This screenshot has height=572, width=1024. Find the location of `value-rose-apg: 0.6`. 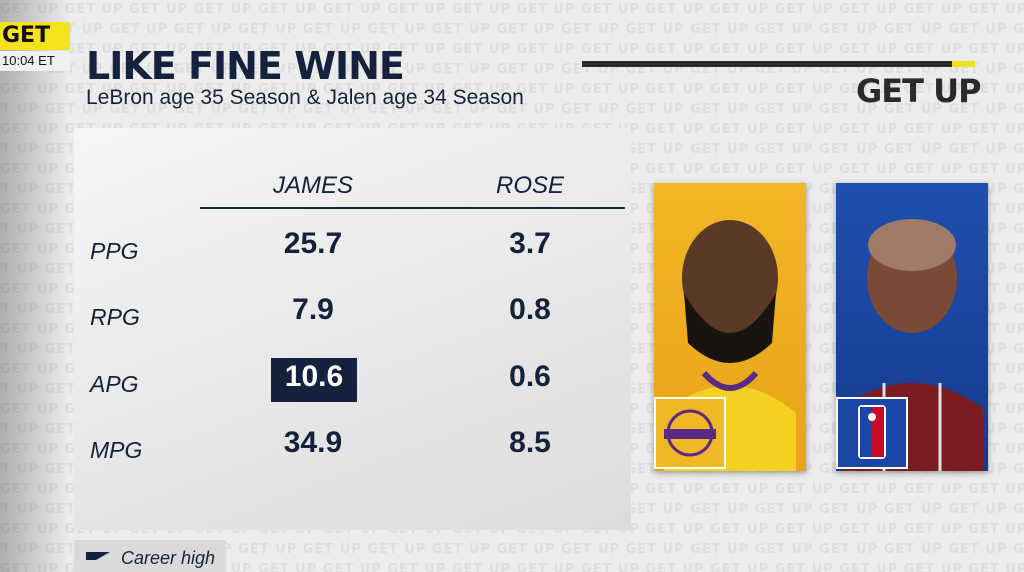

value-rose-apg: 0.6 is located at coordinates (530, 376).